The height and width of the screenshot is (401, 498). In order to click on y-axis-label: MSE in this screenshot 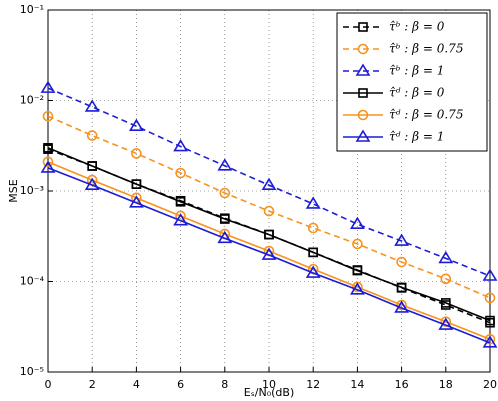, I will do `click(13, 190)`.